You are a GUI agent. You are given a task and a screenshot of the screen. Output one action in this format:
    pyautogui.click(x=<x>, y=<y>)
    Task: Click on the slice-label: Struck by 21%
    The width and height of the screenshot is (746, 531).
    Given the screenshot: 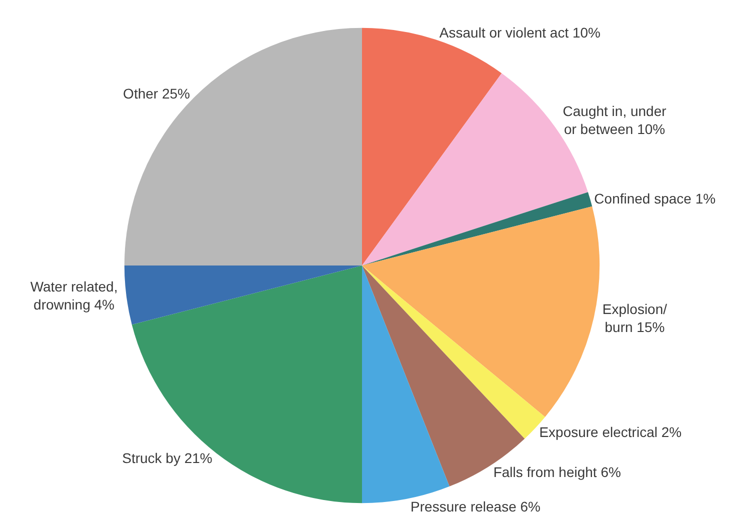 What is the action you would take?
    pyautogui.click(x=167, y=458)
    